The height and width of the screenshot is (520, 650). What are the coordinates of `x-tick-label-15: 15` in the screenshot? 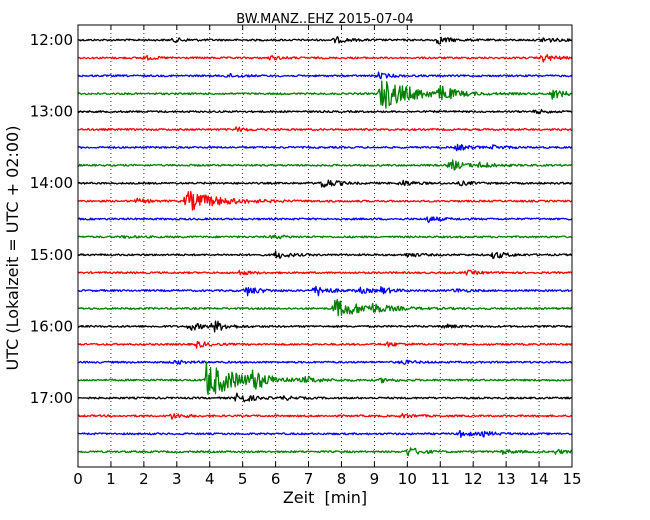 It's located at (571, 479).